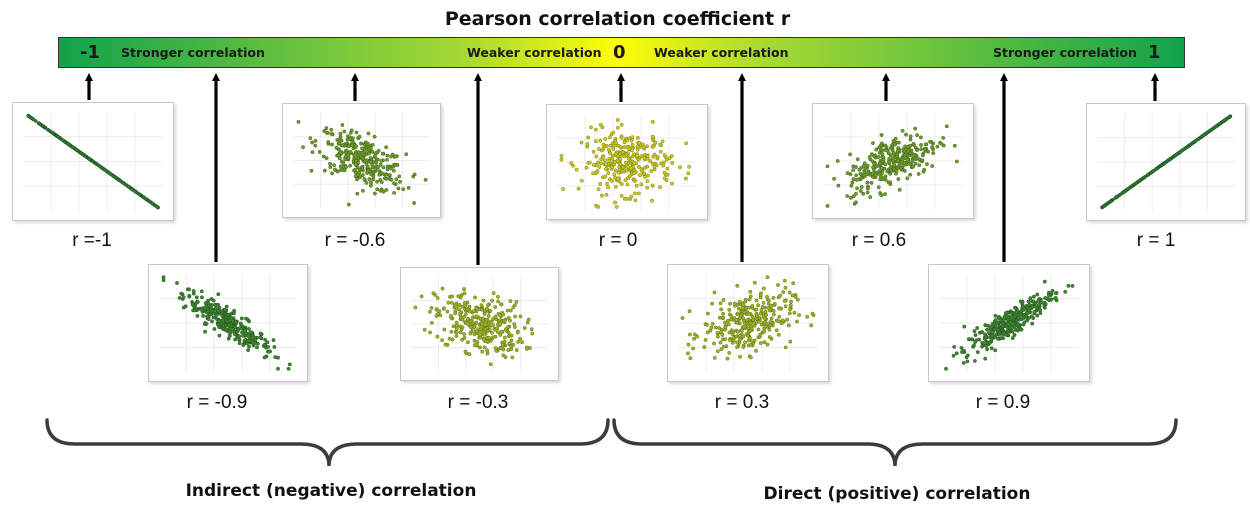 This screenshot has height=519, width=1250. What do you see at coordinates (217, 402) in the screenshot?
I see `r-label-minus-0-9: r = -0.9` at bounding box center [217, 402].